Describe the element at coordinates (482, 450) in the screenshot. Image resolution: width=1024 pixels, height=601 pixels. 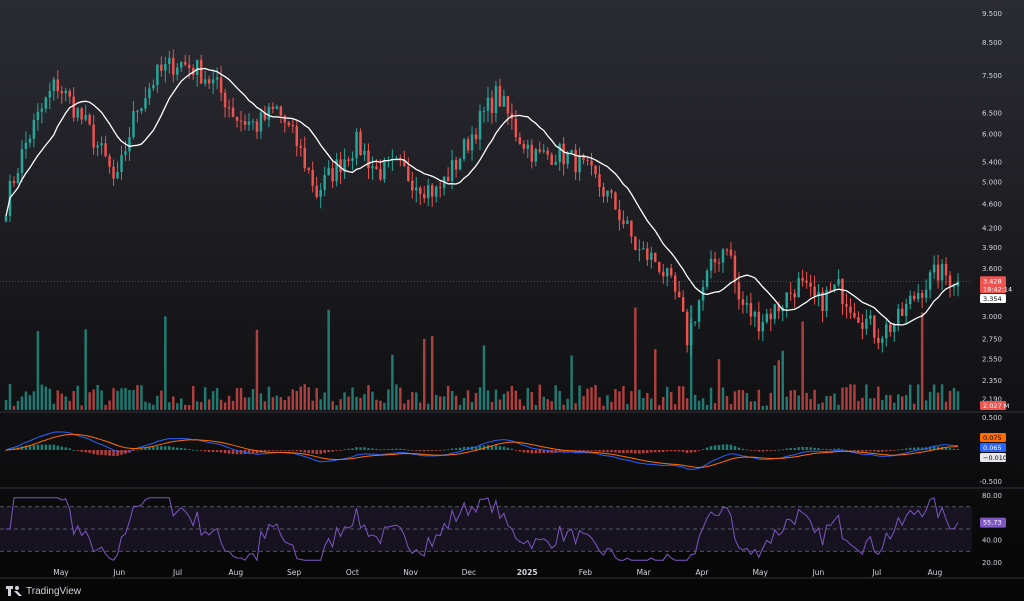
I see `macd-signal-line` at that location.